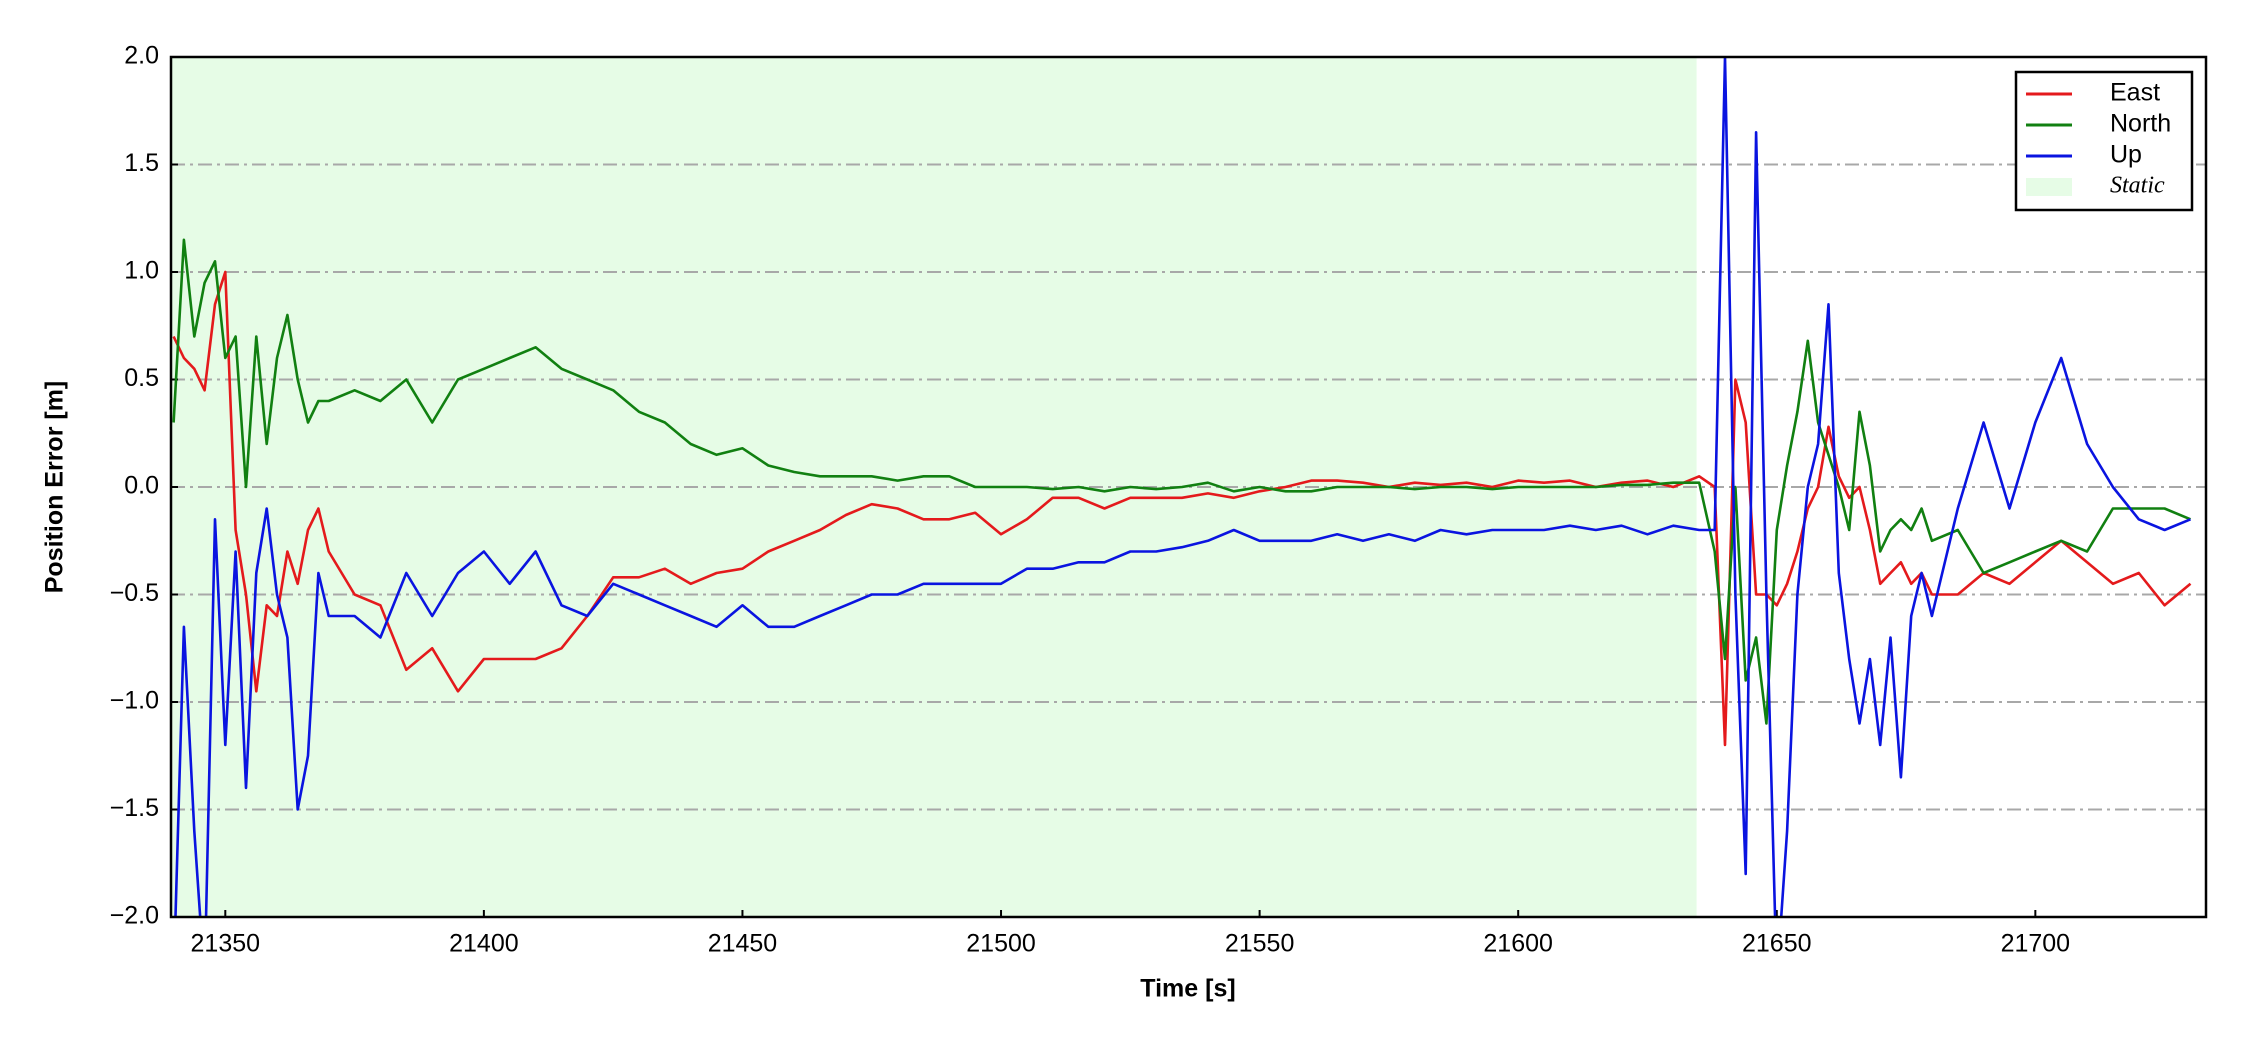 This screenshot has height=1050, width=2250. Describe the element at coordinates (134, 916) in the screenshot. I see `y-tick-label: −2.0` at that location.